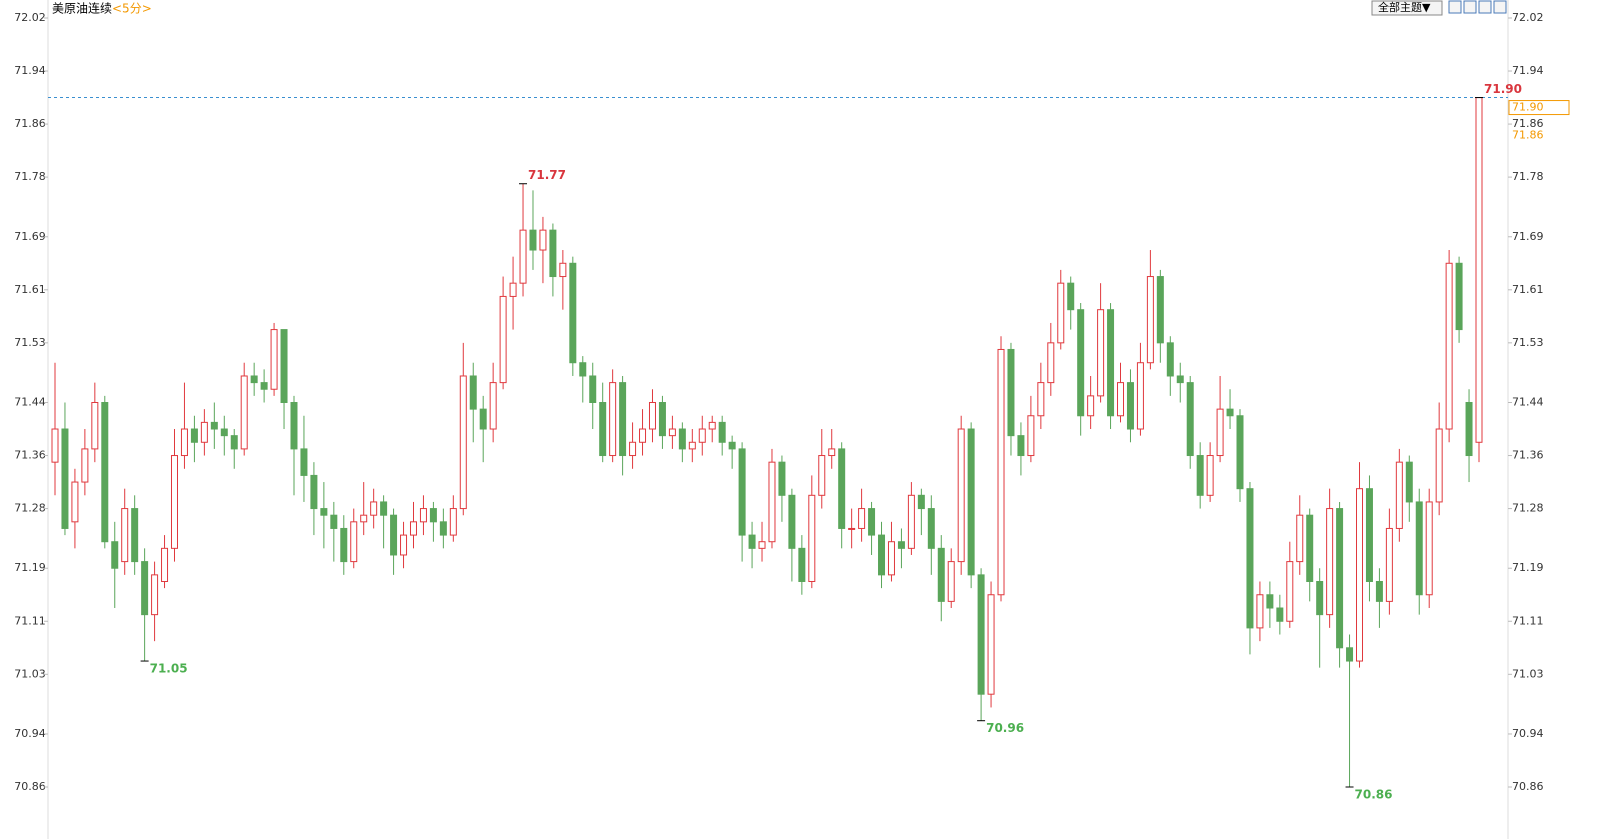  What do you see at coordinates (1528, 107) in the screenshot?
I see `last-price-label: 71.90` at bounding box center [1528, 107].